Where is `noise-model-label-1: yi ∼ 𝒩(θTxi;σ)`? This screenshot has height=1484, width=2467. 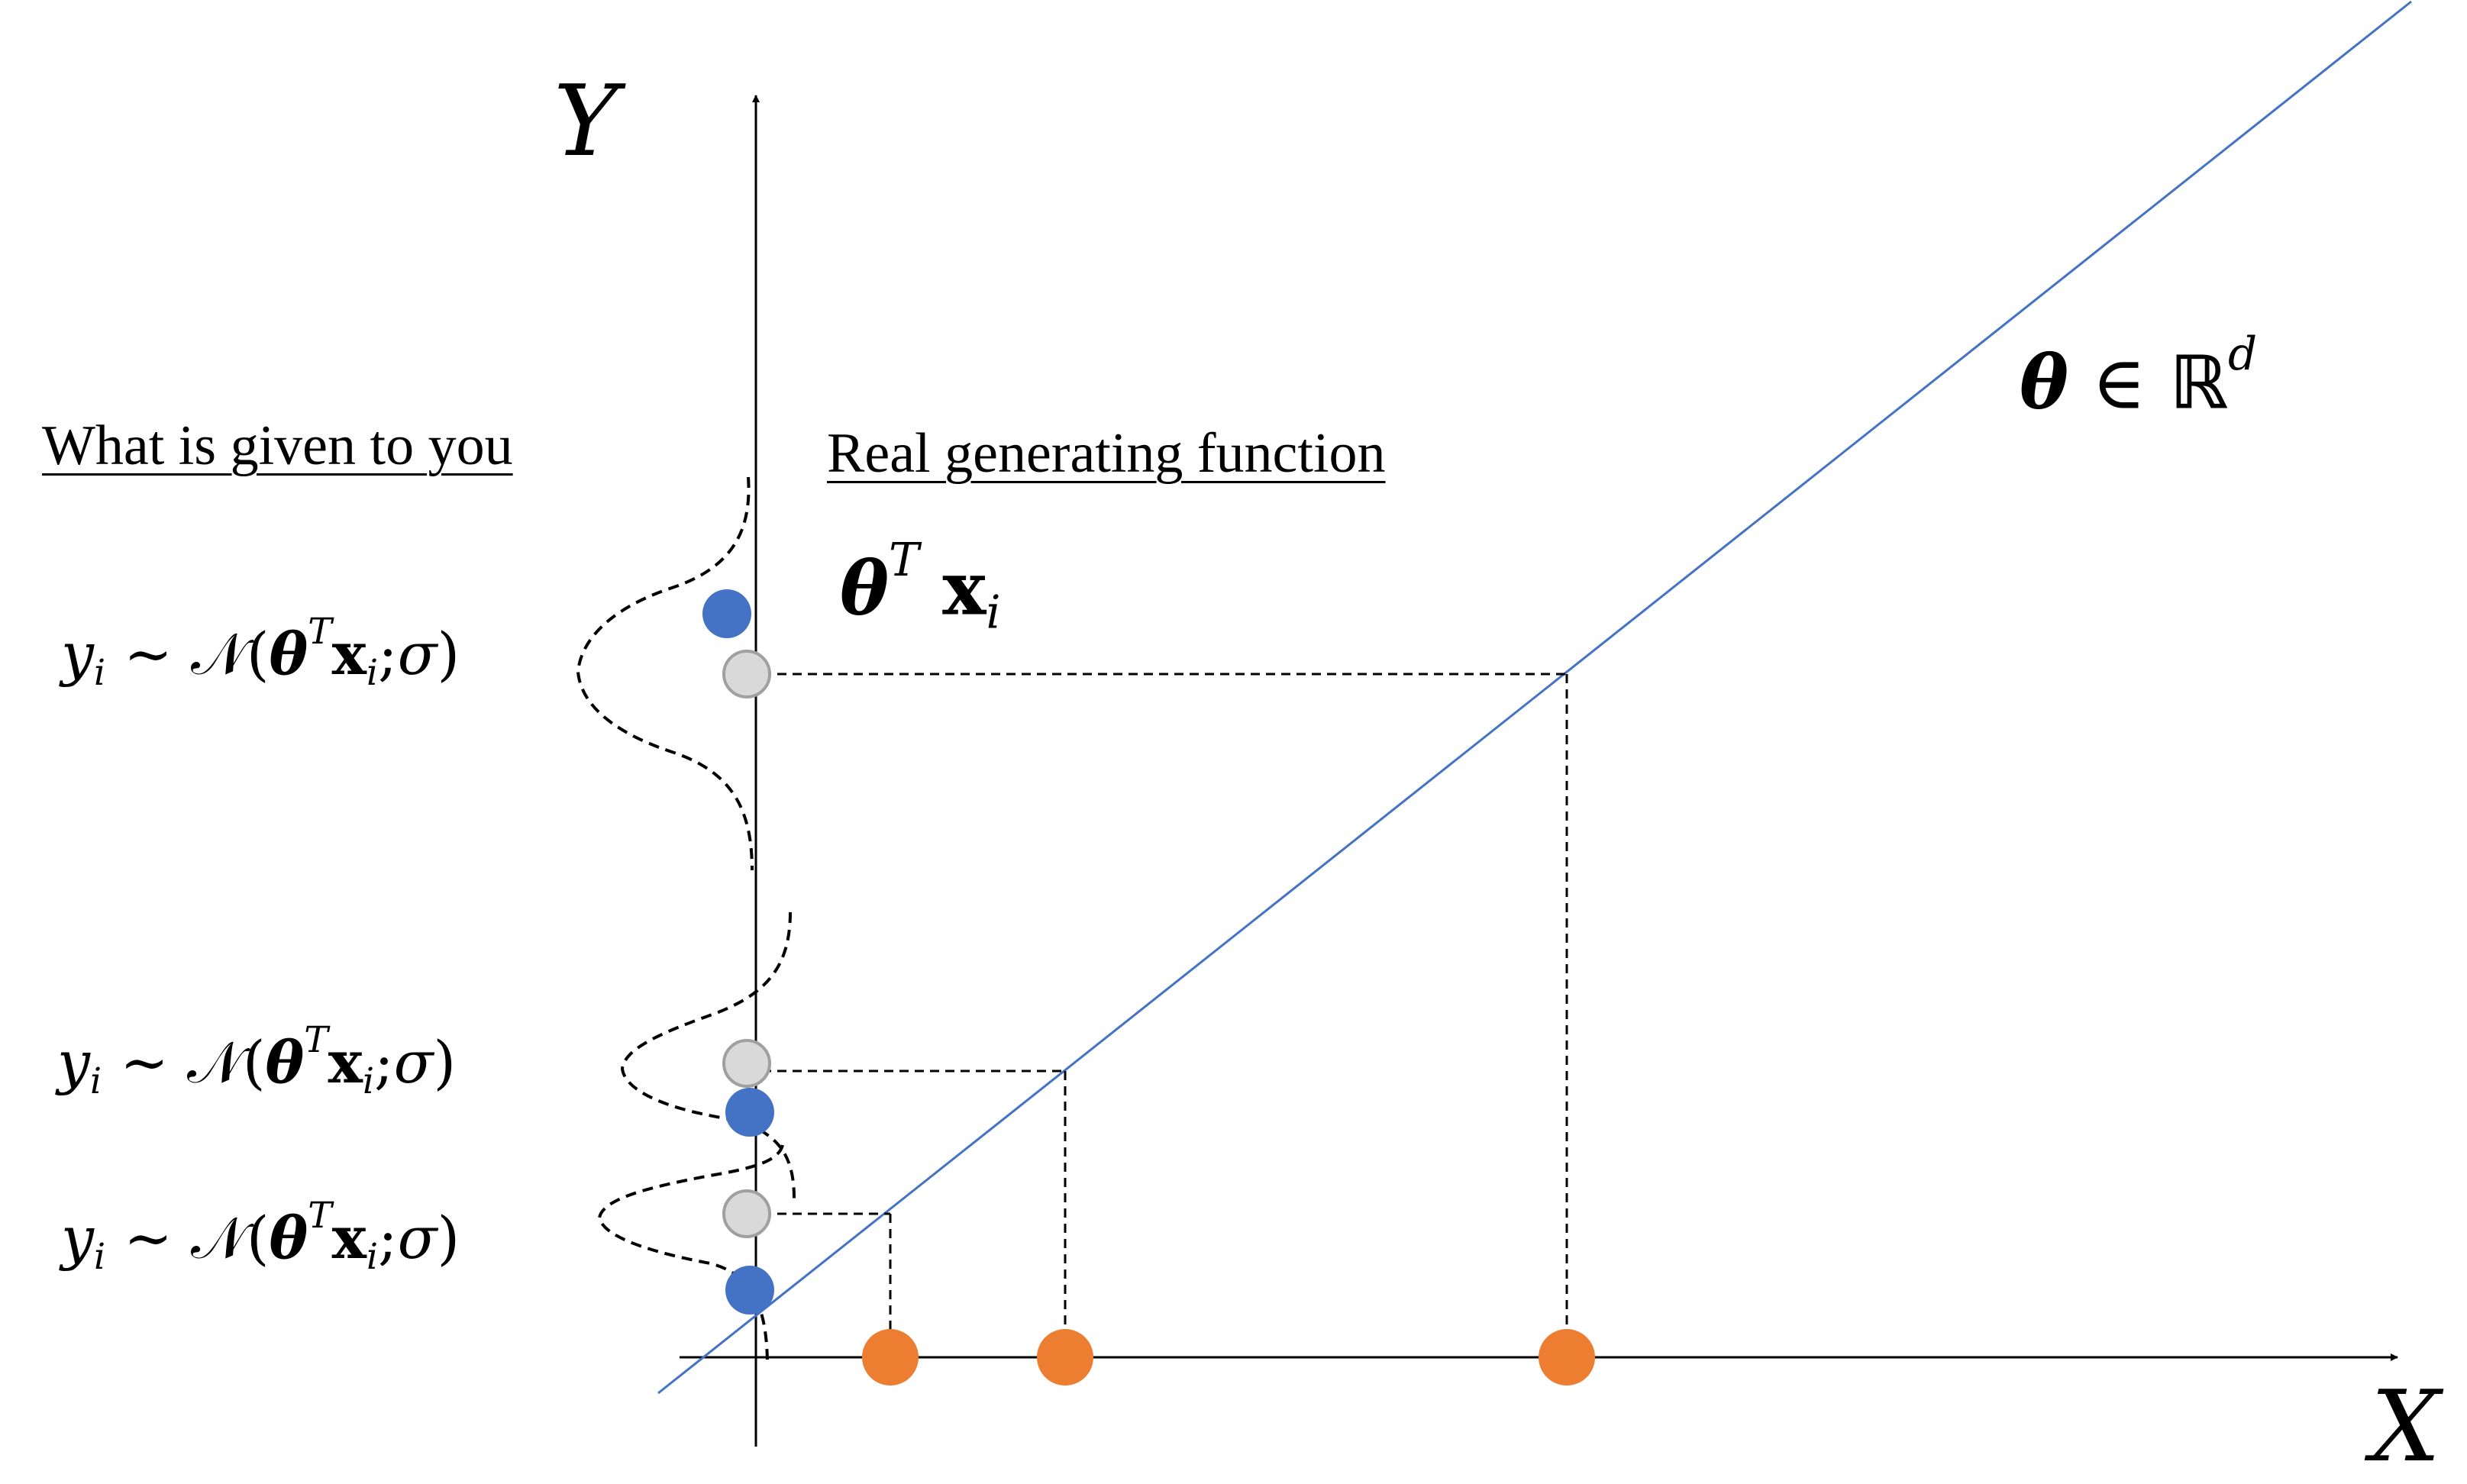 noise-model-label-1: yi ∼ 𝒩(θTxi;σ) is located at coordinates (260, 652).